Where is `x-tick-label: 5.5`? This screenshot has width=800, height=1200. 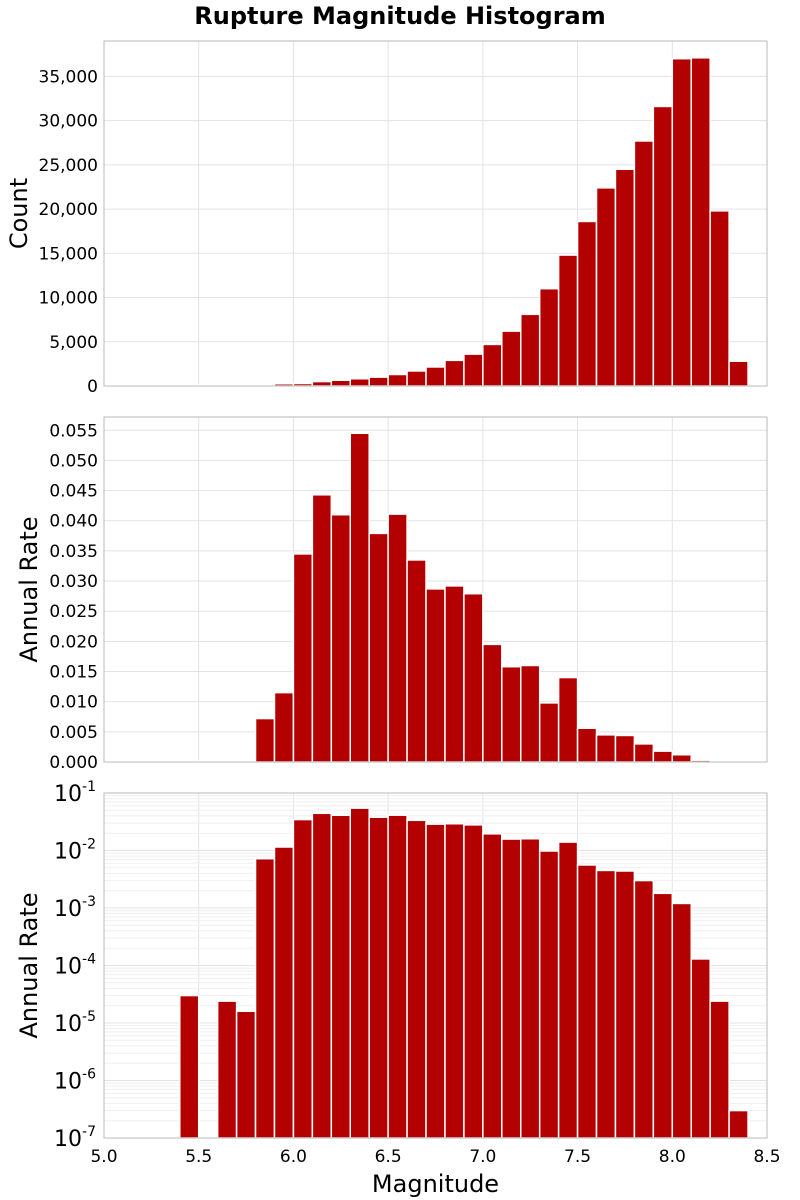
x-tick-label: 5.5 is located at coordinates (198, 1157).